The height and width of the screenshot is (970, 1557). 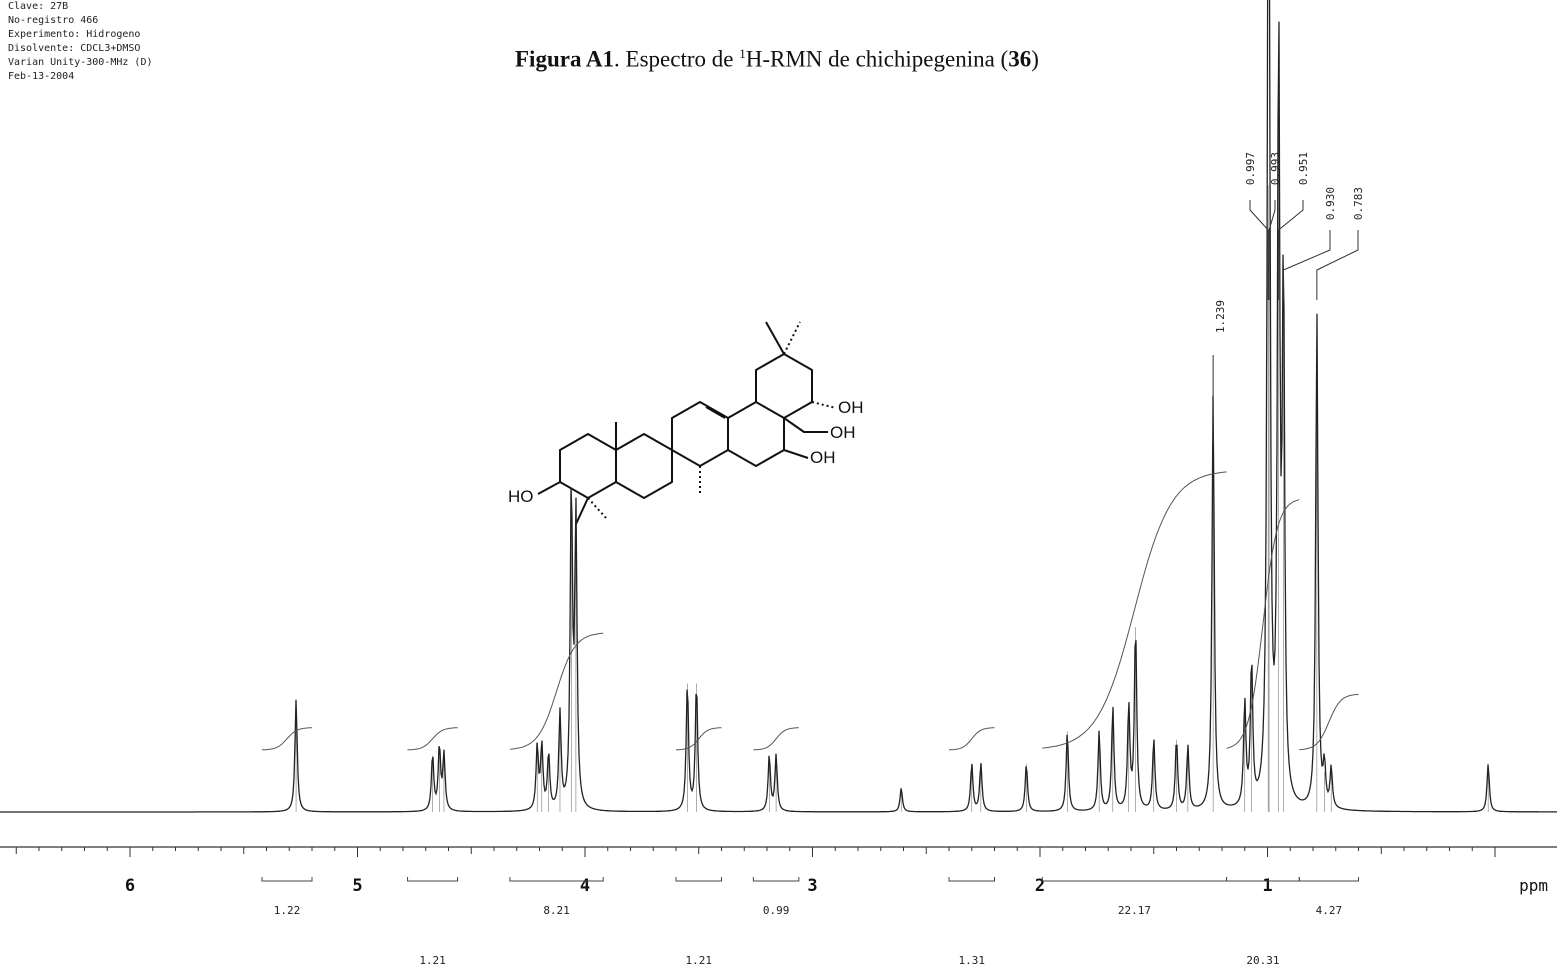 I want to click on integral-value-6: 22.17, so click(x=1134, y=910).